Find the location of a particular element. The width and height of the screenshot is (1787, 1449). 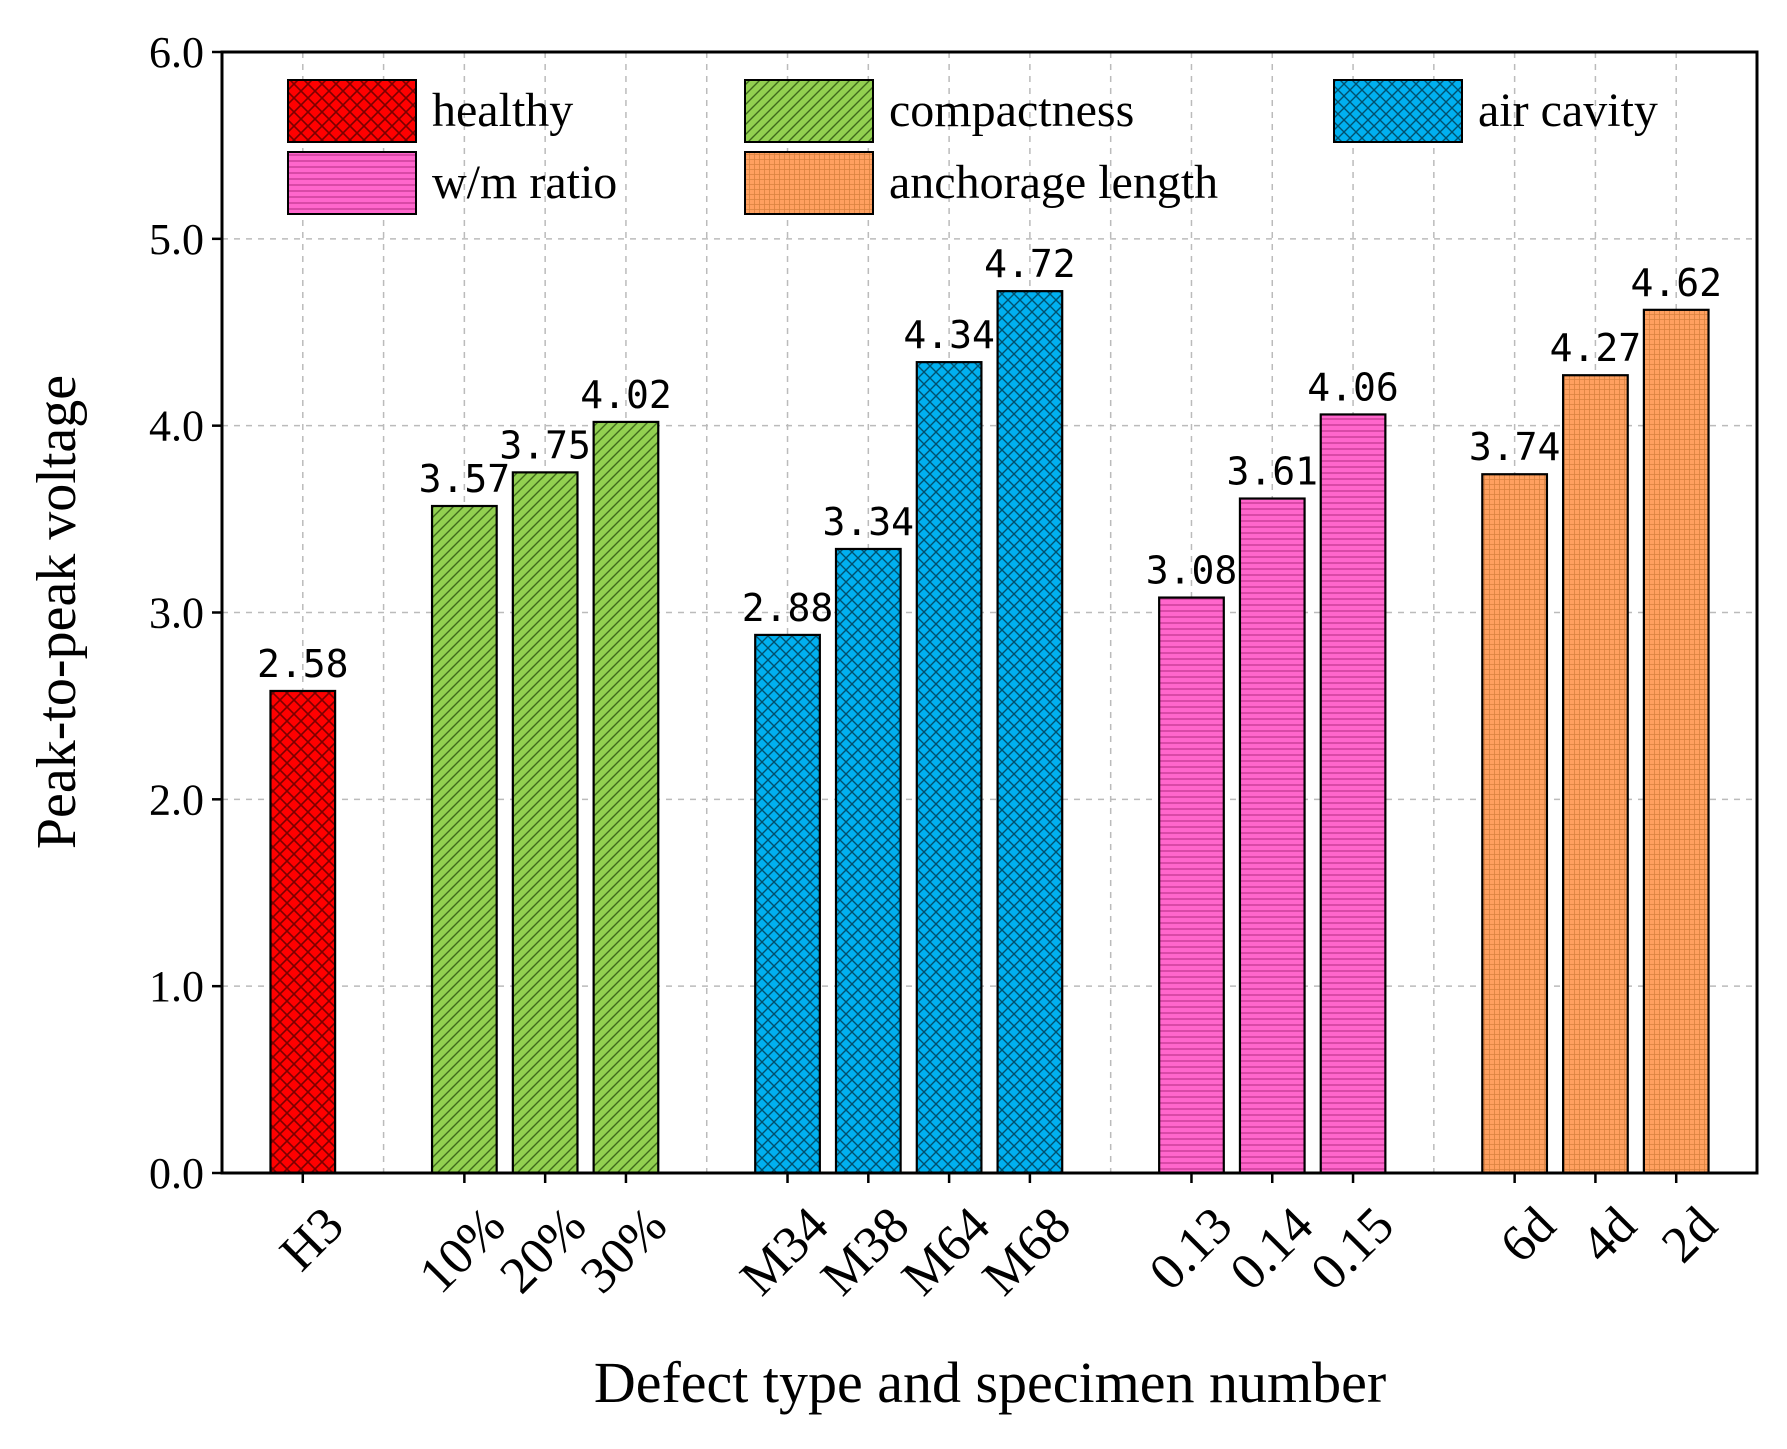

data-label: 2.88 is located at coordinates (788, 608).